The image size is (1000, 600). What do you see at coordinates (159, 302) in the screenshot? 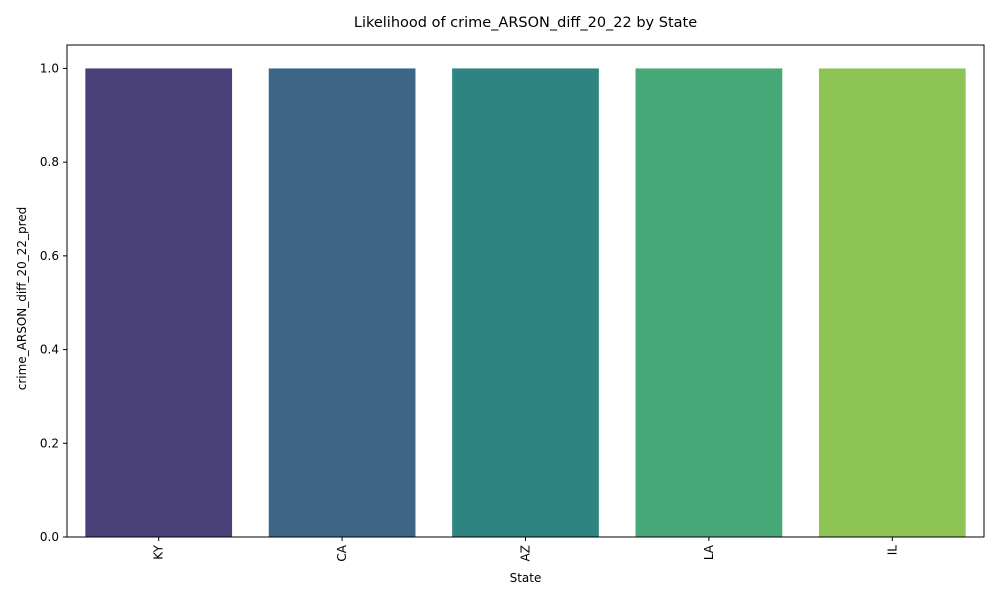
I see `bar-ky` at bounding box center [159, 302].